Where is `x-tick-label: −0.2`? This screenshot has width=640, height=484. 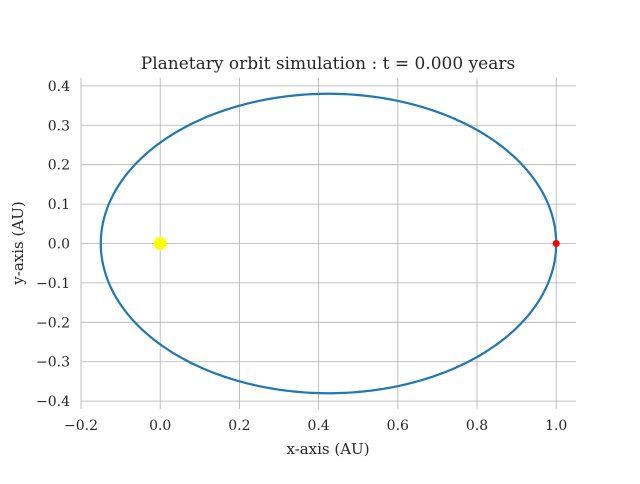 x-tick-label: −0.2 is located at coordinates (81, 426).